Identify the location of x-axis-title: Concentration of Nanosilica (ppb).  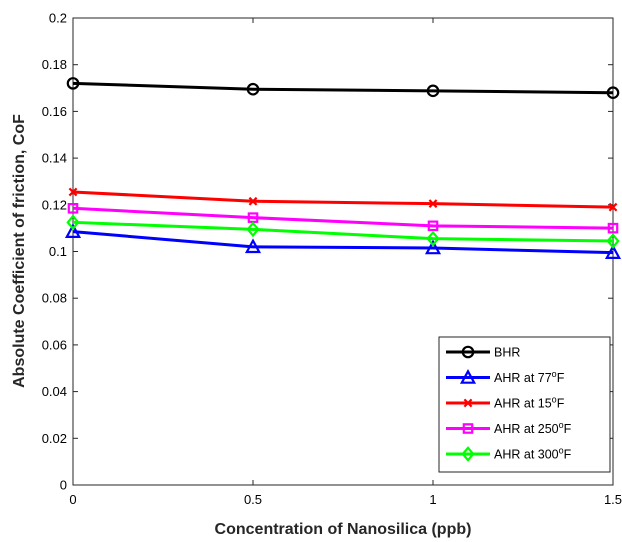
(343, 529).